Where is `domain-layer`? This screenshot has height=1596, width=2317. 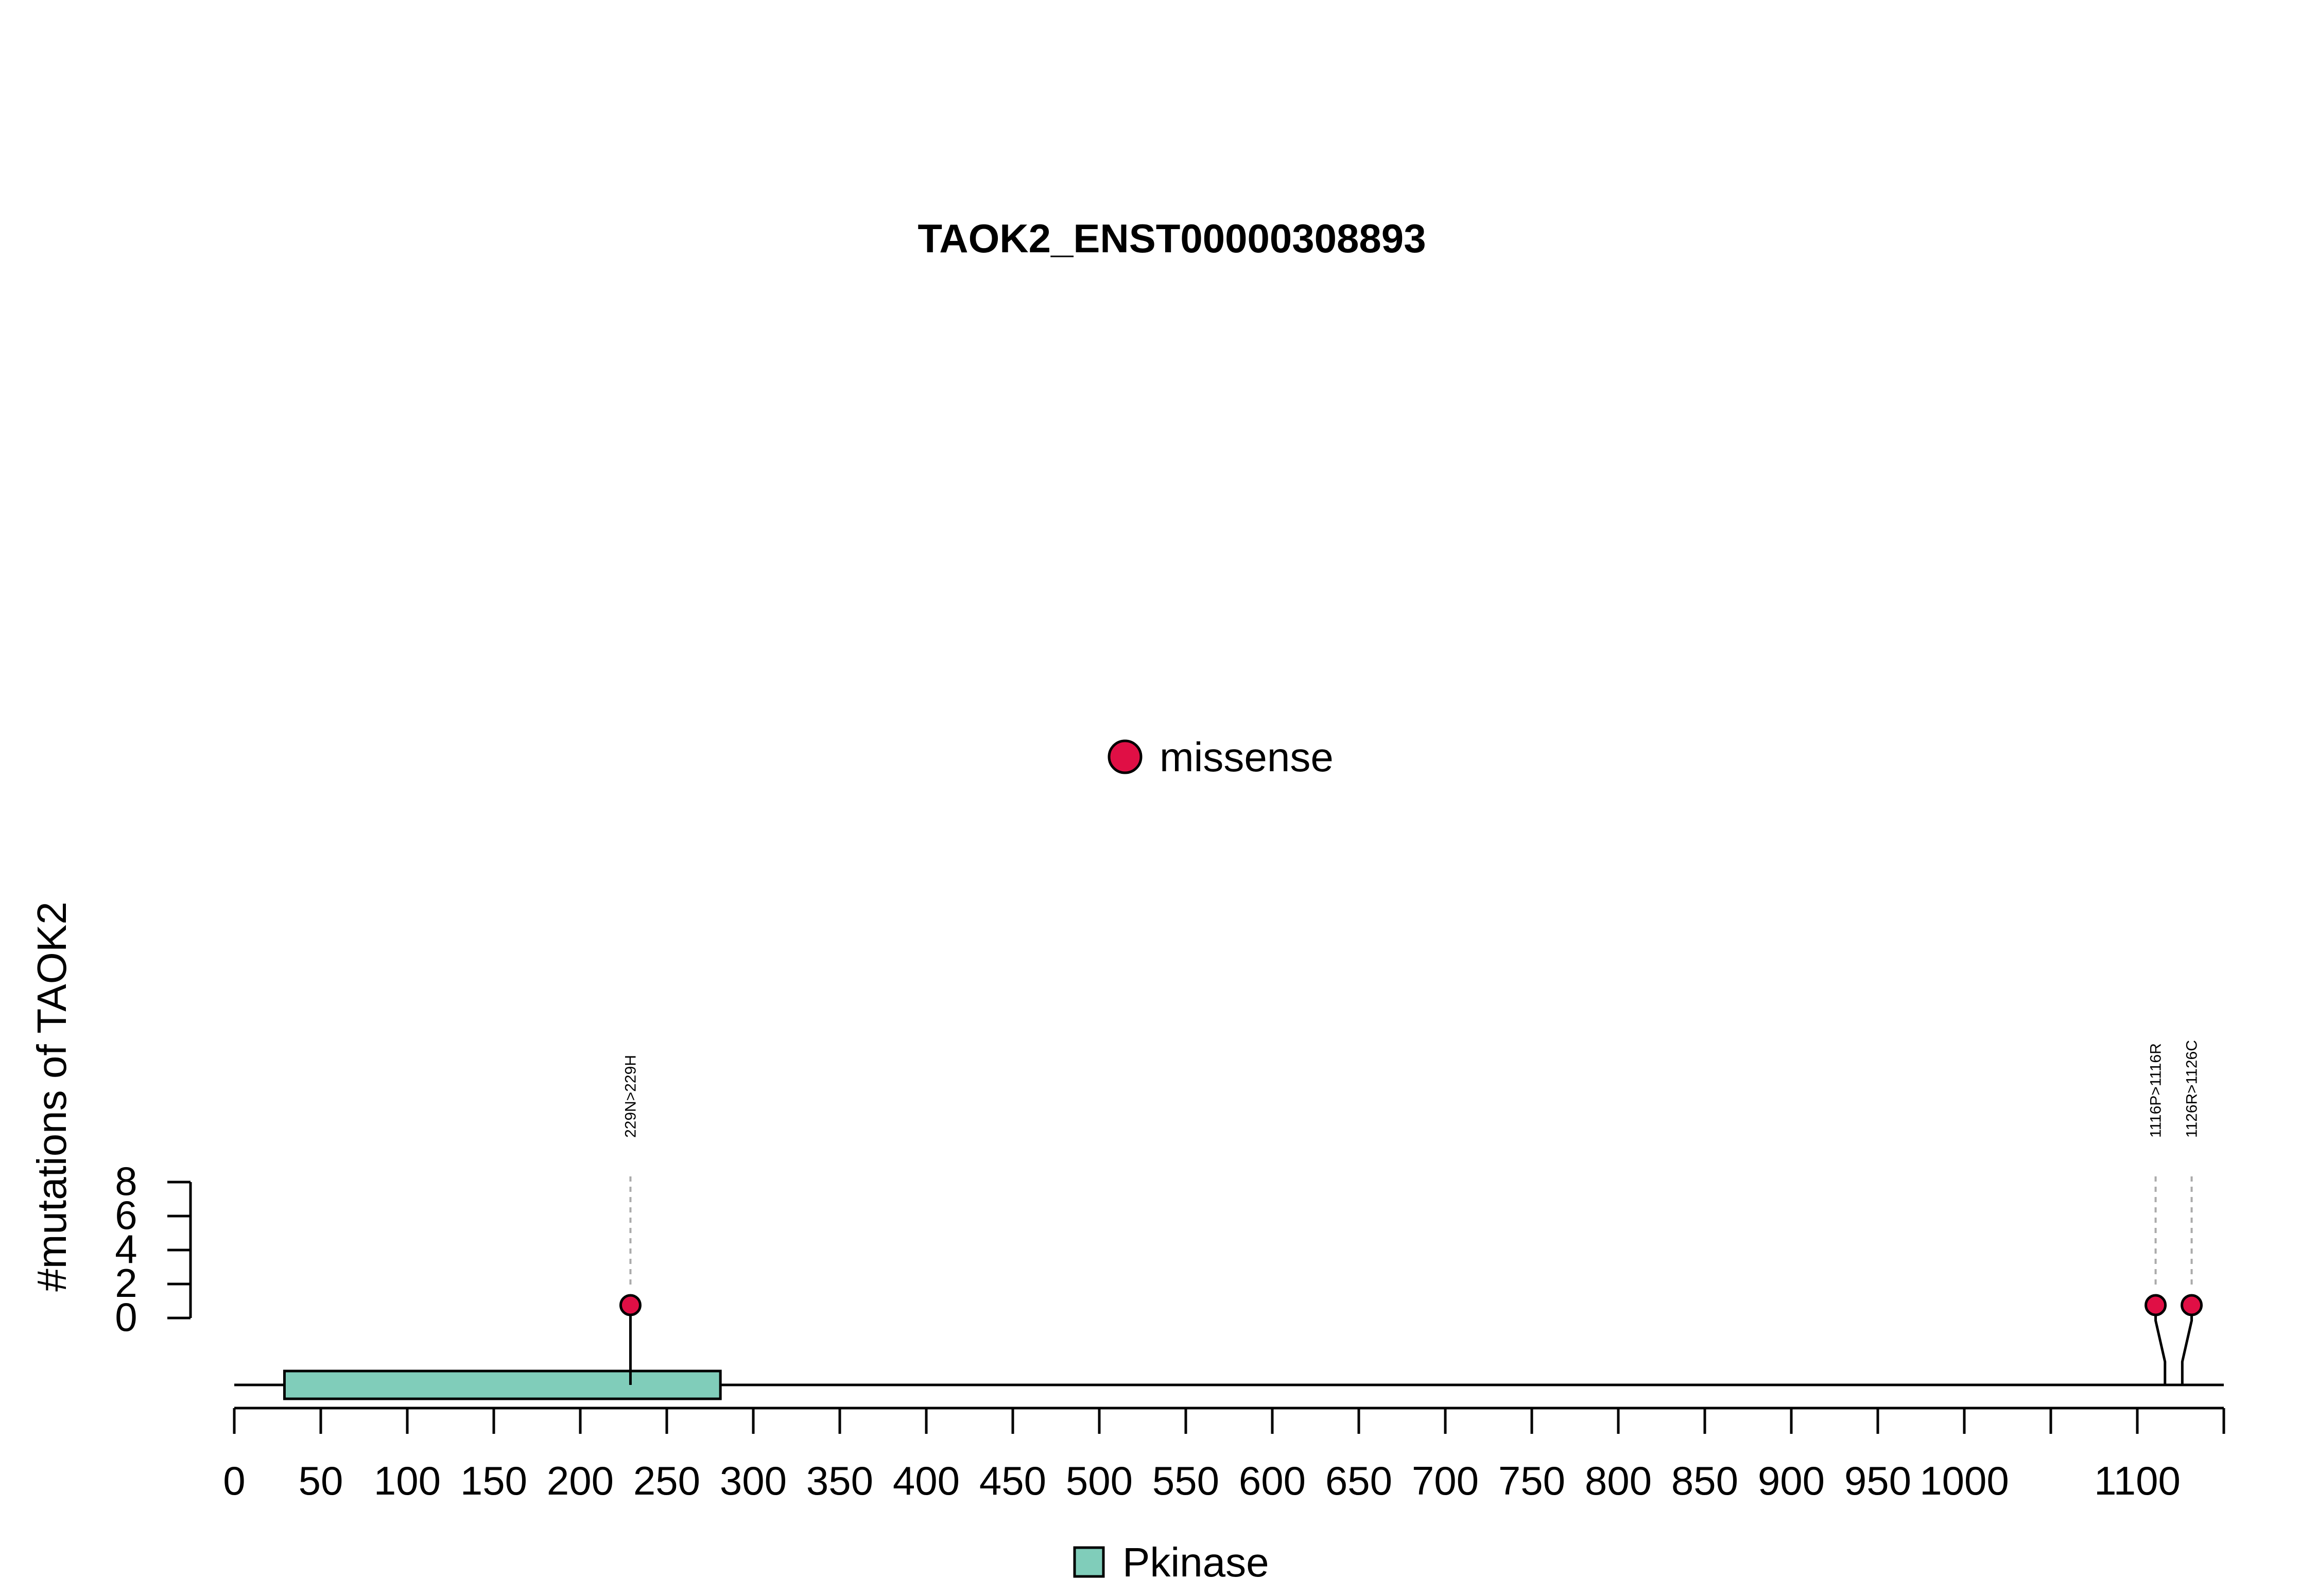
domain-layer is located at coordinates (502, 1384).